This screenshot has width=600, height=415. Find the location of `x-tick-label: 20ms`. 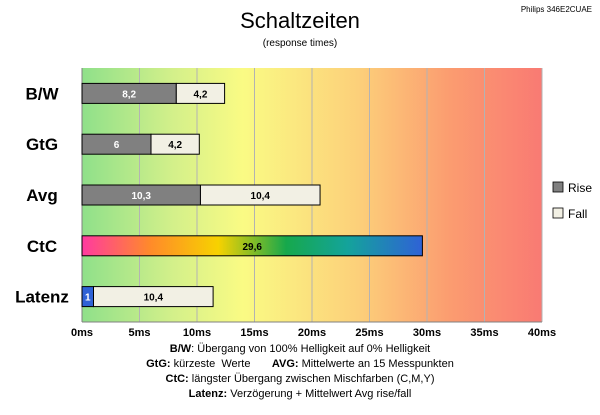

x-tick-label: 20ms is located at coordinates (312, 333).